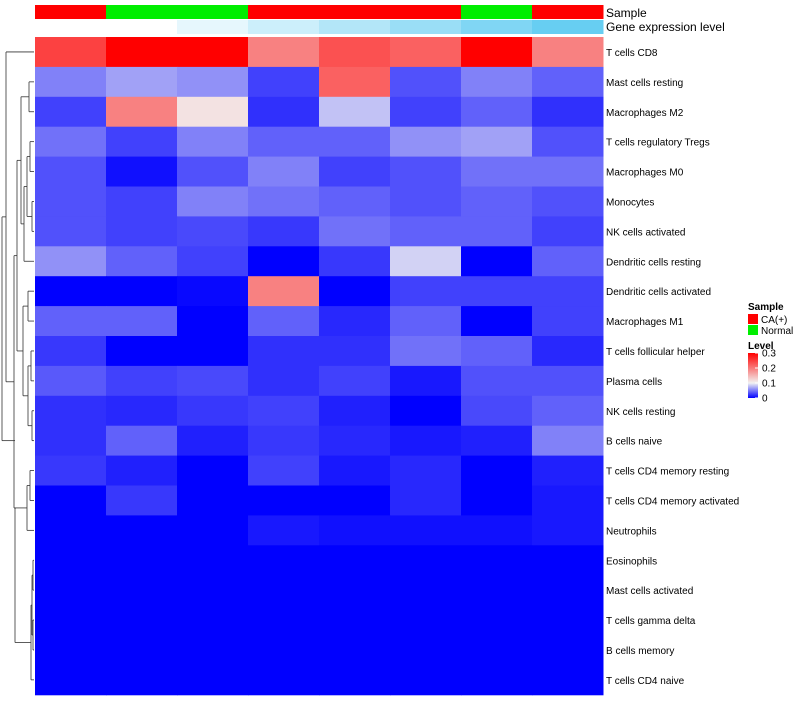 This screenshot has height=705, width=800. Describe the element at coordinates (769, 384) in the screenshot. I see `level-tick-label: 0.1` at that location.